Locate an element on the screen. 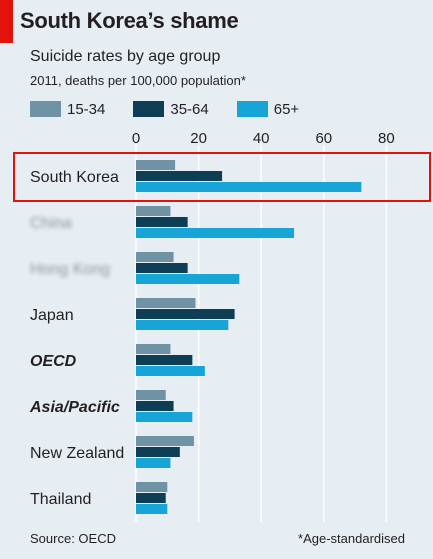  highlight-box is located at coordinates (222, 177).